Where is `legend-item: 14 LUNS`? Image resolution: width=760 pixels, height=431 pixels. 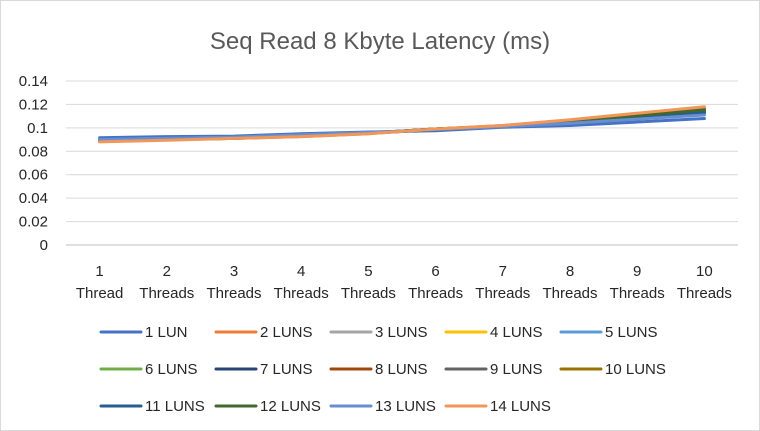
legend-item: 14 LUNS is located at coordinates (497, 406).